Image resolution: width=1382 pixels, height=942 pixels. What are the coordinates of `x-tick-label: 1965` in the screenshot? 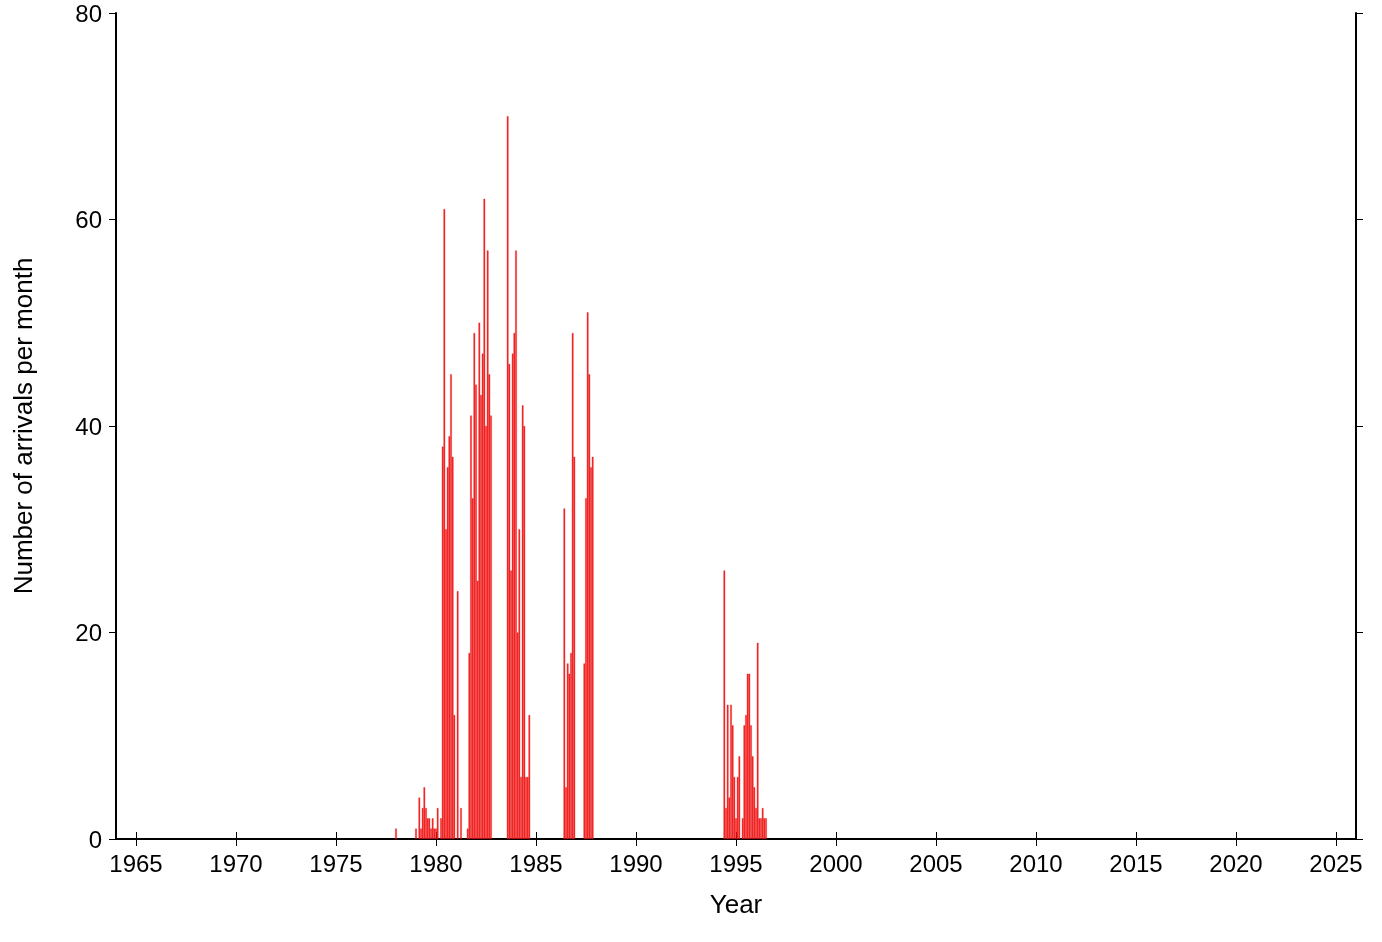 It's located at (136, 863).